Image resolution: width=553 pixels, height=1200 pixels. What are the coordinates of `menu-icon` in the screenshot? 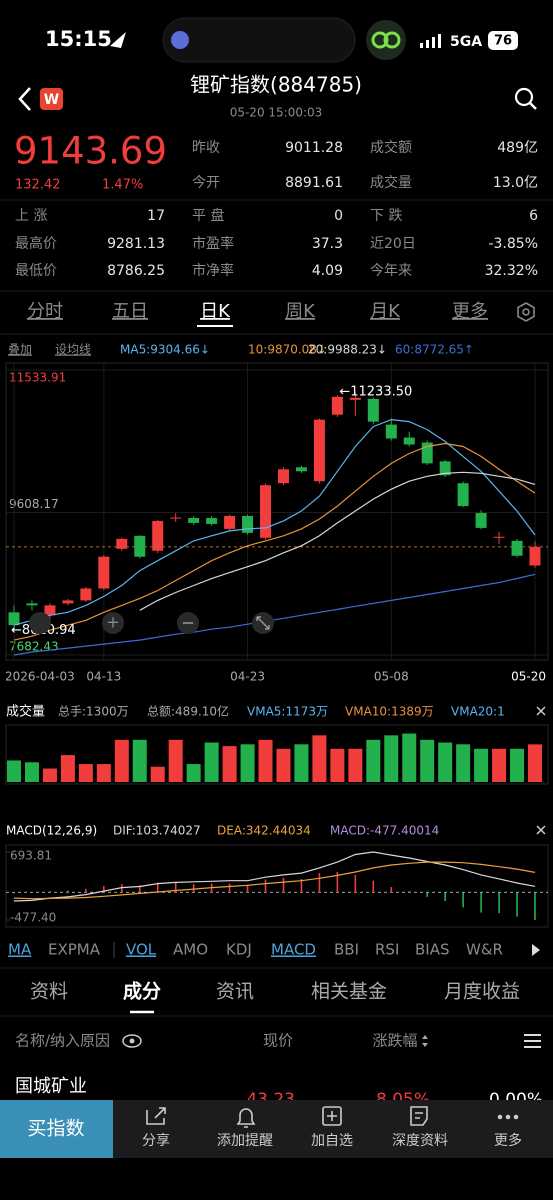 It's located at (532, 1041).